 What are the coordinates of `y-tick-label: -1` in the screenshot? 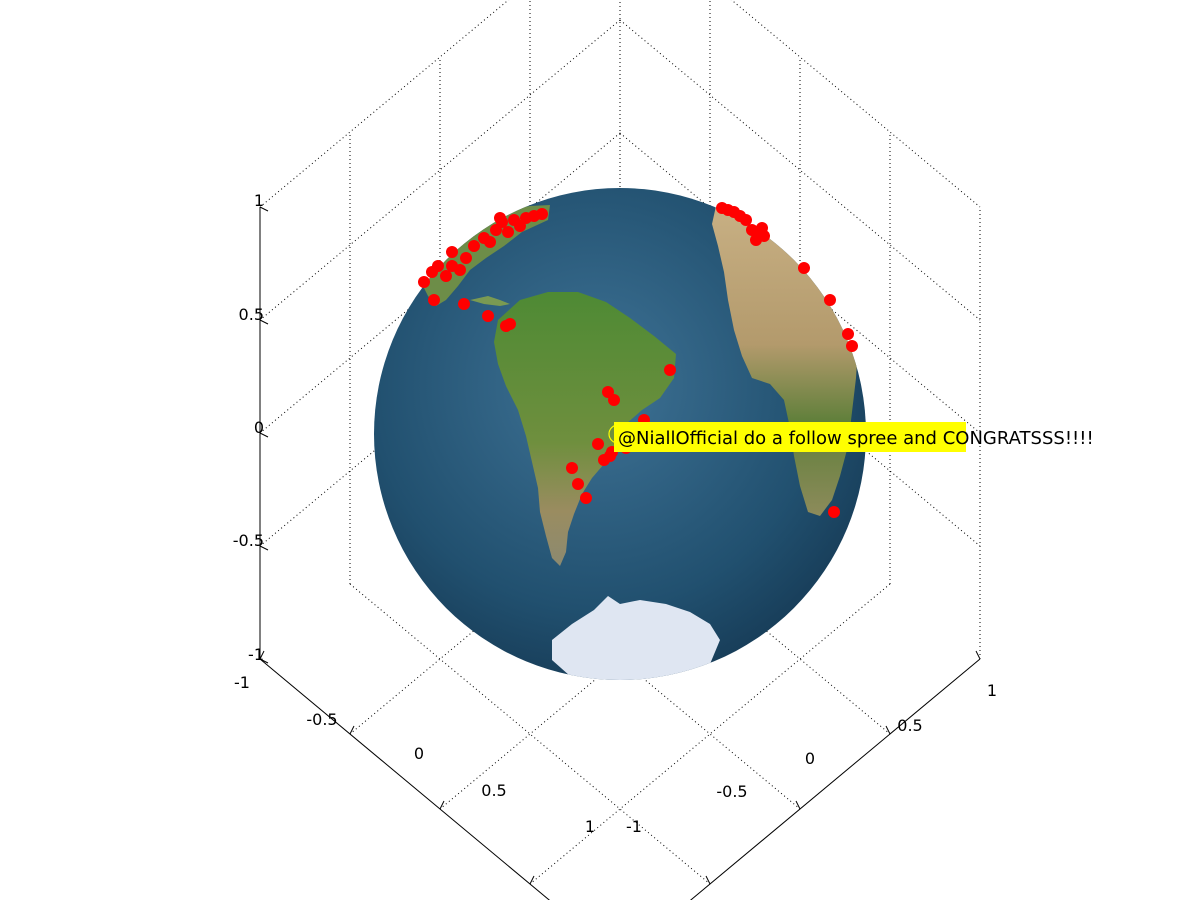 It's located at (634, 826).